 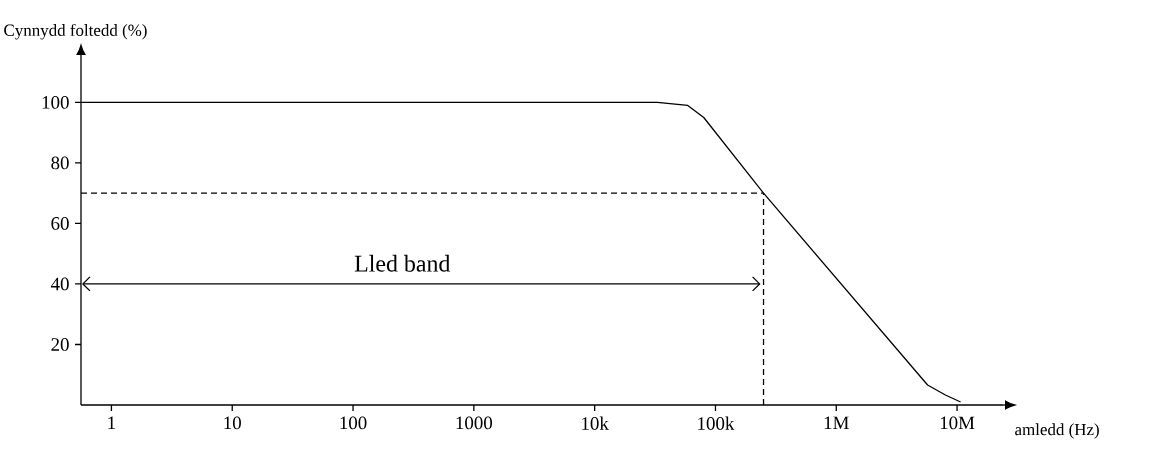 I want to click on x-tick-label: 100, so click(x=353, y=423).